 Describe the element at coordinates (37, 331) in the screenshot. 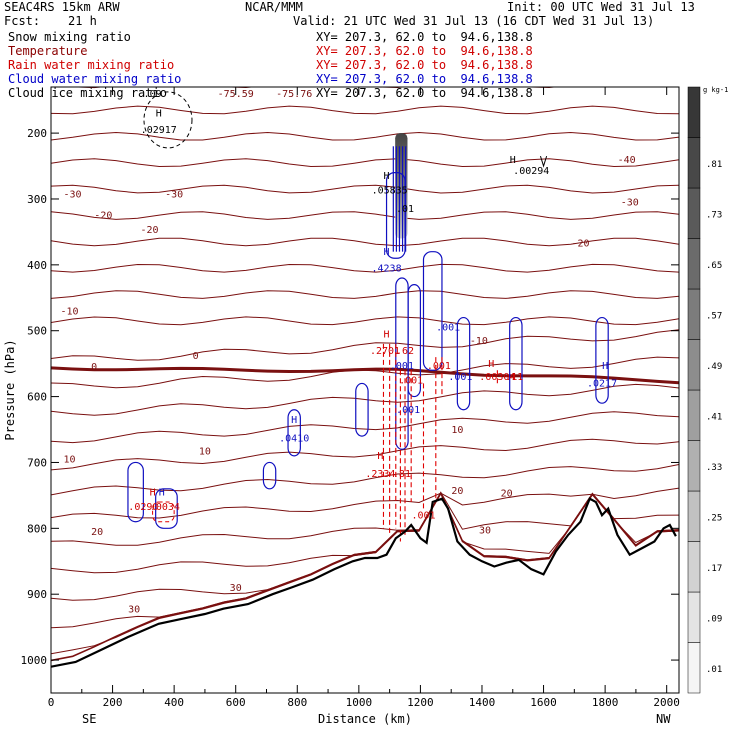

I see `y-tick-label: 500` at that location.